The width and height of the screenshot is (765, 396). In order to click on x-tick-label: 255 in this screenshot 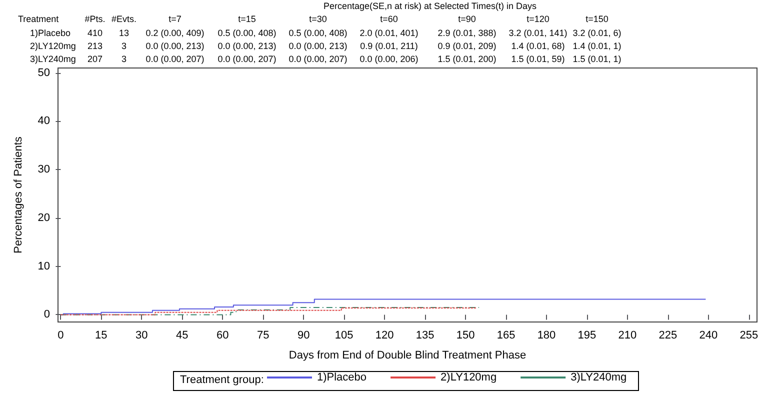, I will do `click(749, 336)`.